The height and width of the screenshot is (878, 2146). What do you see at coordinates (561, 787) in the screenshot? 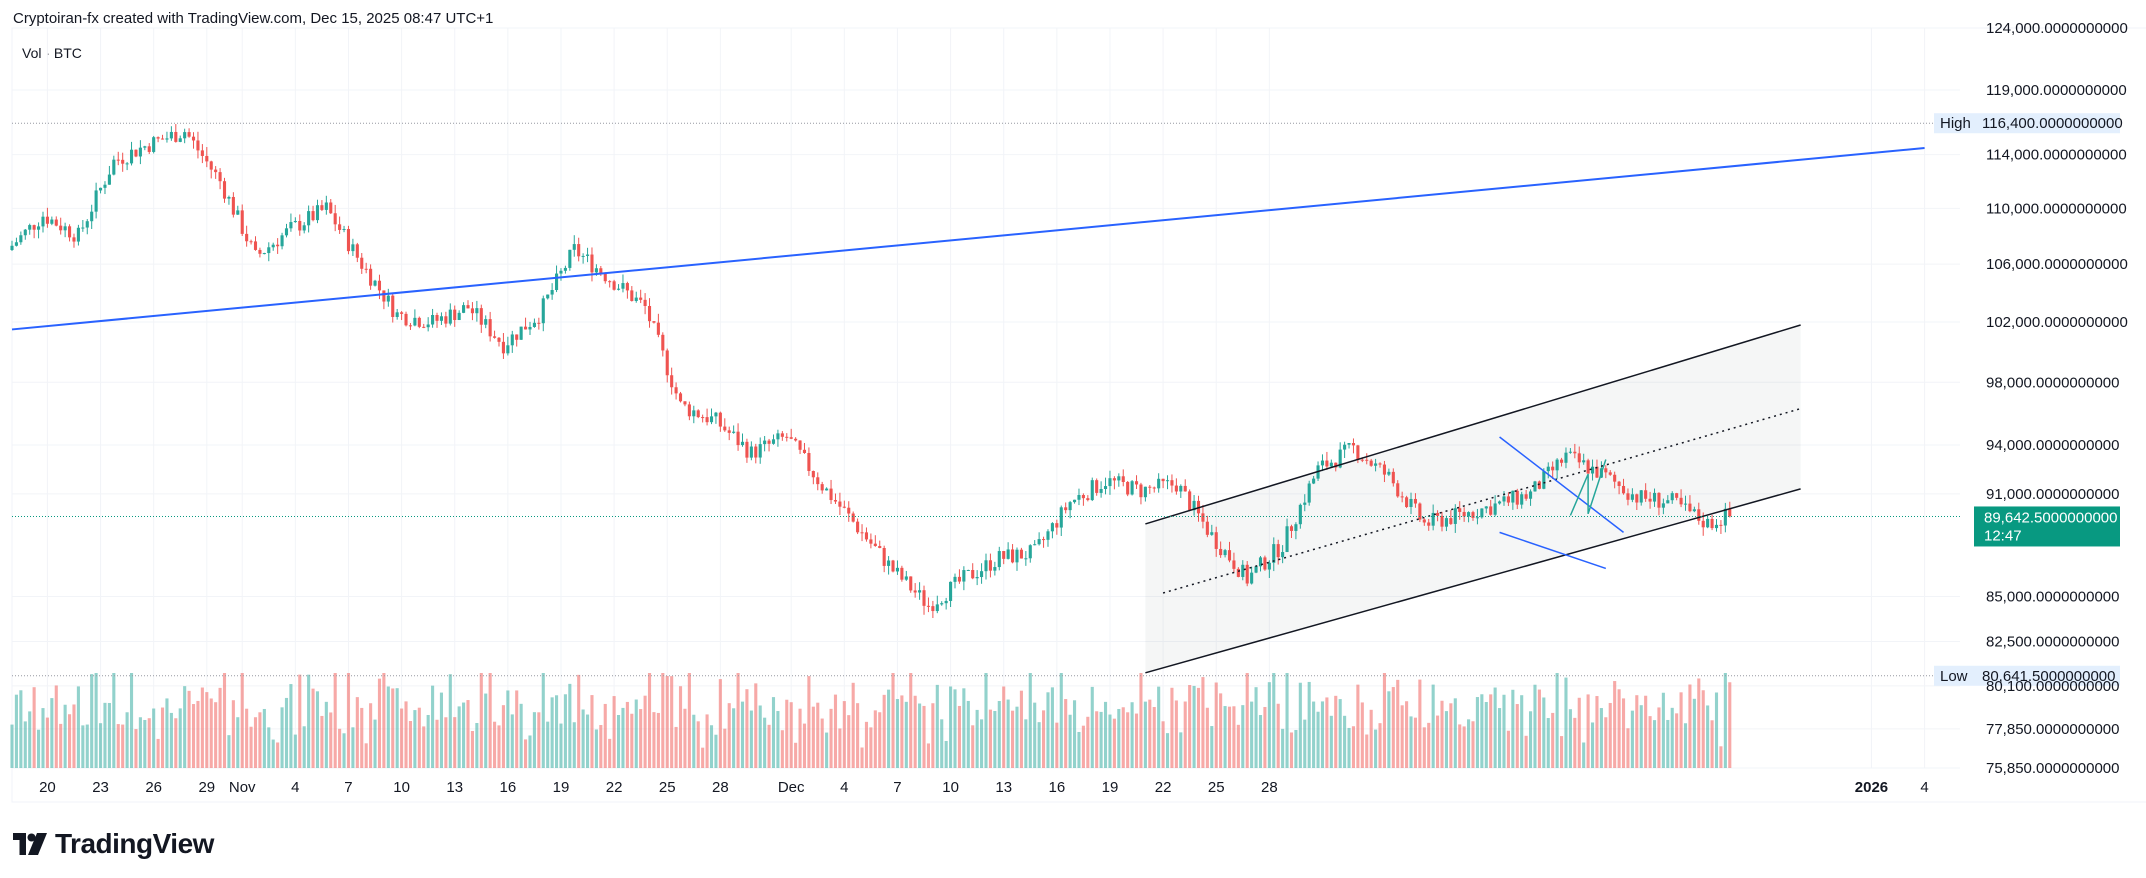
I see `x-tick-label: 19` at bounding box center [561, 787].